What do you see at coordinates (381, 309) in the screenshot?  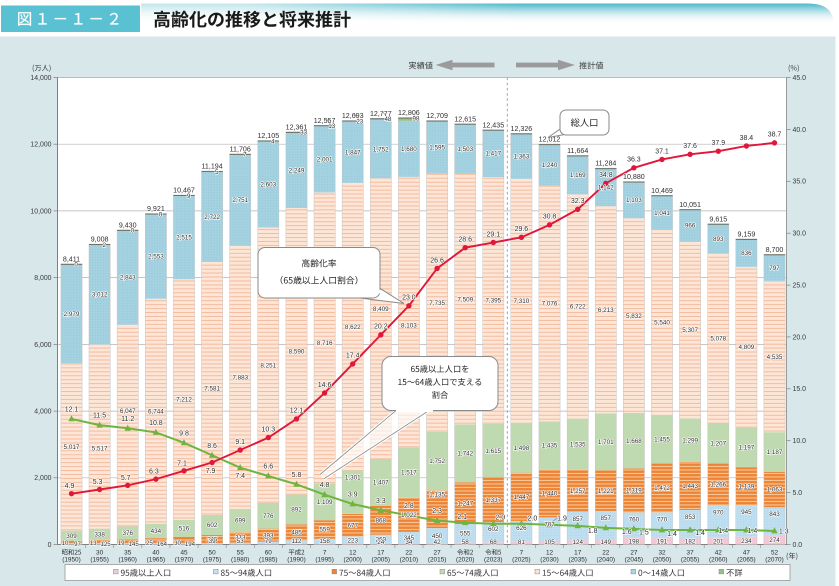 I see `svg-text: 8,409` at bounding box center [381, 309].